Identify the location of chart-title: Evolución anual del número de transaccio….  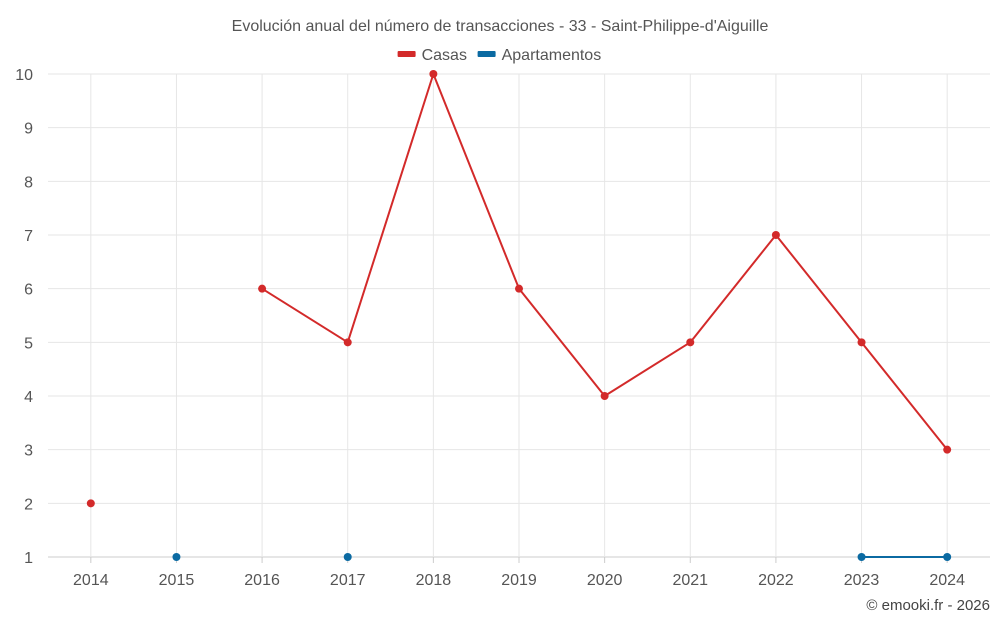
(500, 26).